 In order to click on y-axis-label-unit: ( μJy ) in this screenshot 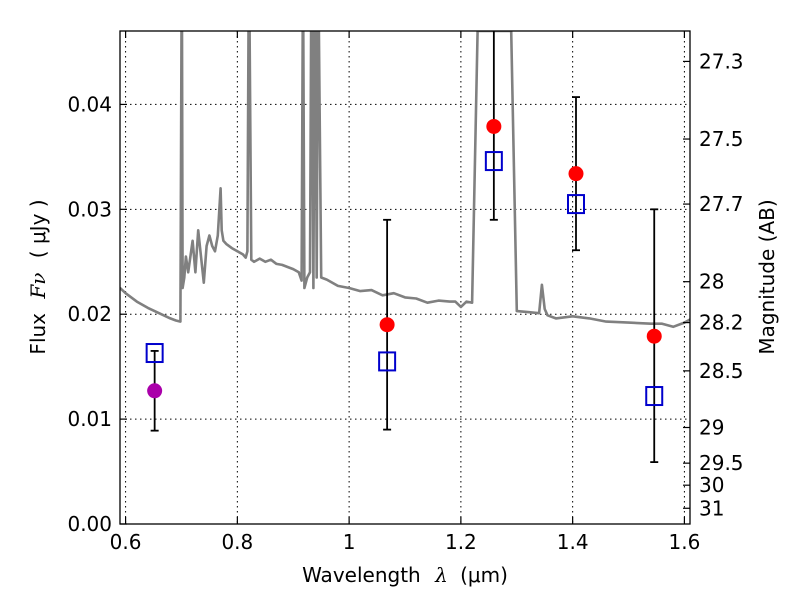, I will do `click(38, 228)`.